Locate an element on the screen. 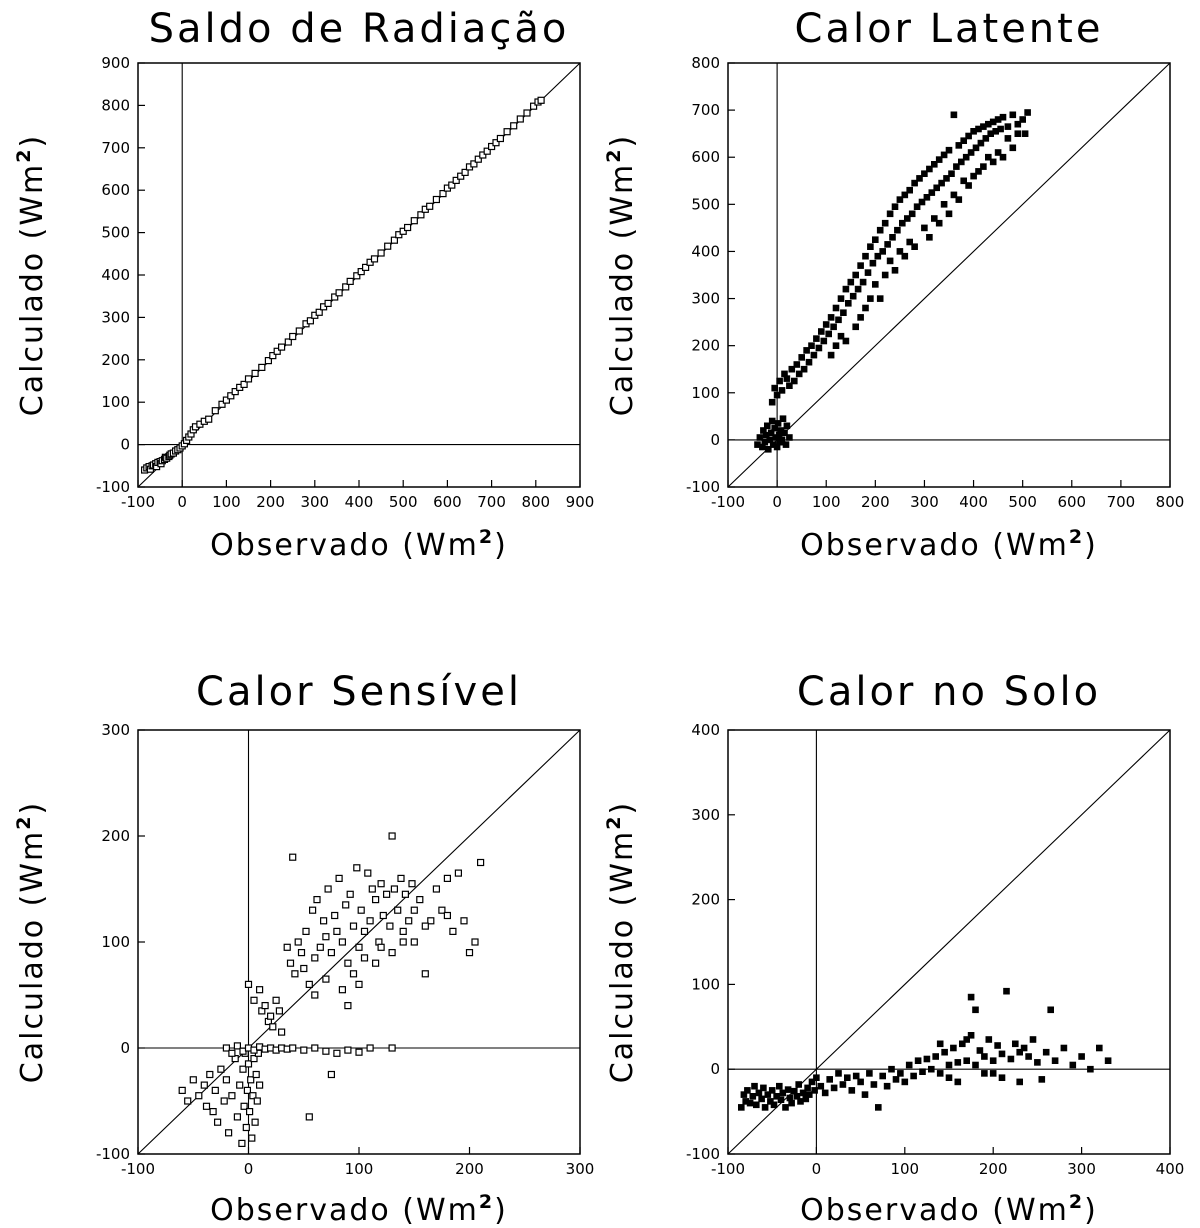 The width and height of the screenshot is (1200, 1228). y-tick-label: 400 is located at coordinates (705, 251).